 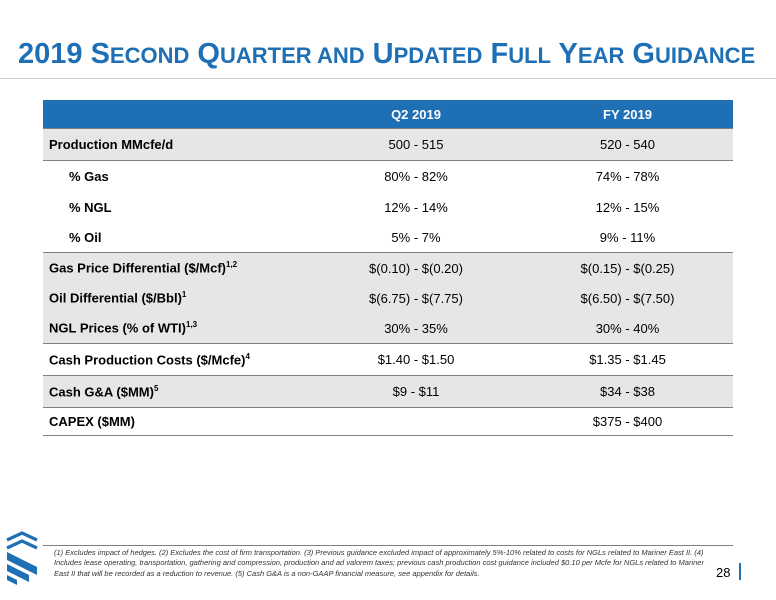 What do you see at coordinates (627, 421) in the screenshot?
I see `value-fy: $375 - $400` at bounding box center [627, 421].